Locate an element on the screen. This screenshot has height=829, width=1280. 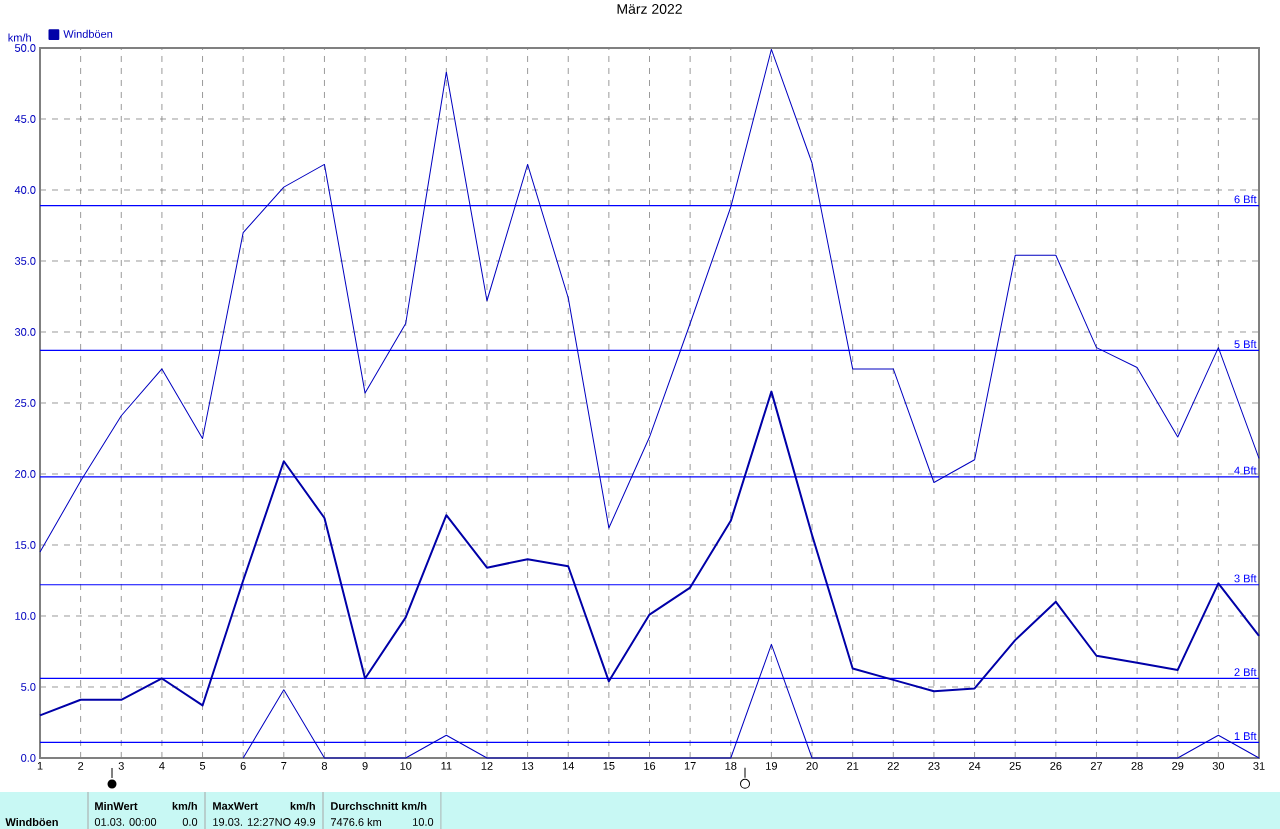
x-tick-label: 26 is located at coordinates (1056, 766).